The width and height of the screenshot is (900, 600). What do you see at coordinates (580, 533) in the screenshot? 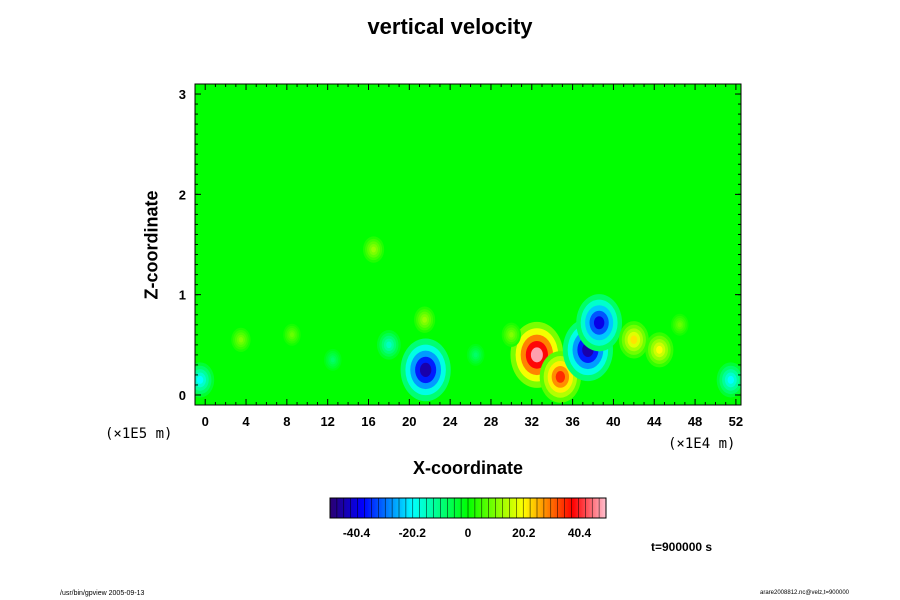
I see `colorbar-tick-label: 40.4` at bounding box center [580, 533].